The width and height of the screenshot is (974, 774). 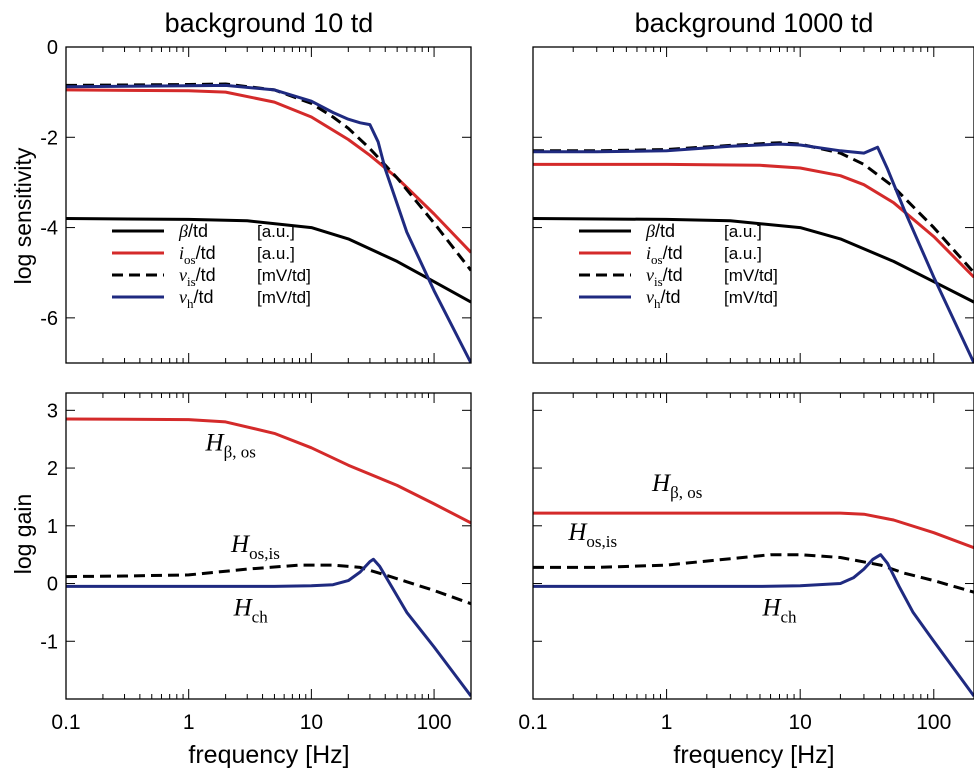 What do you see at coordinates (49, 319) in the screenshot?
I see `y-tick-label: -6` at bounding box center [49, 319].